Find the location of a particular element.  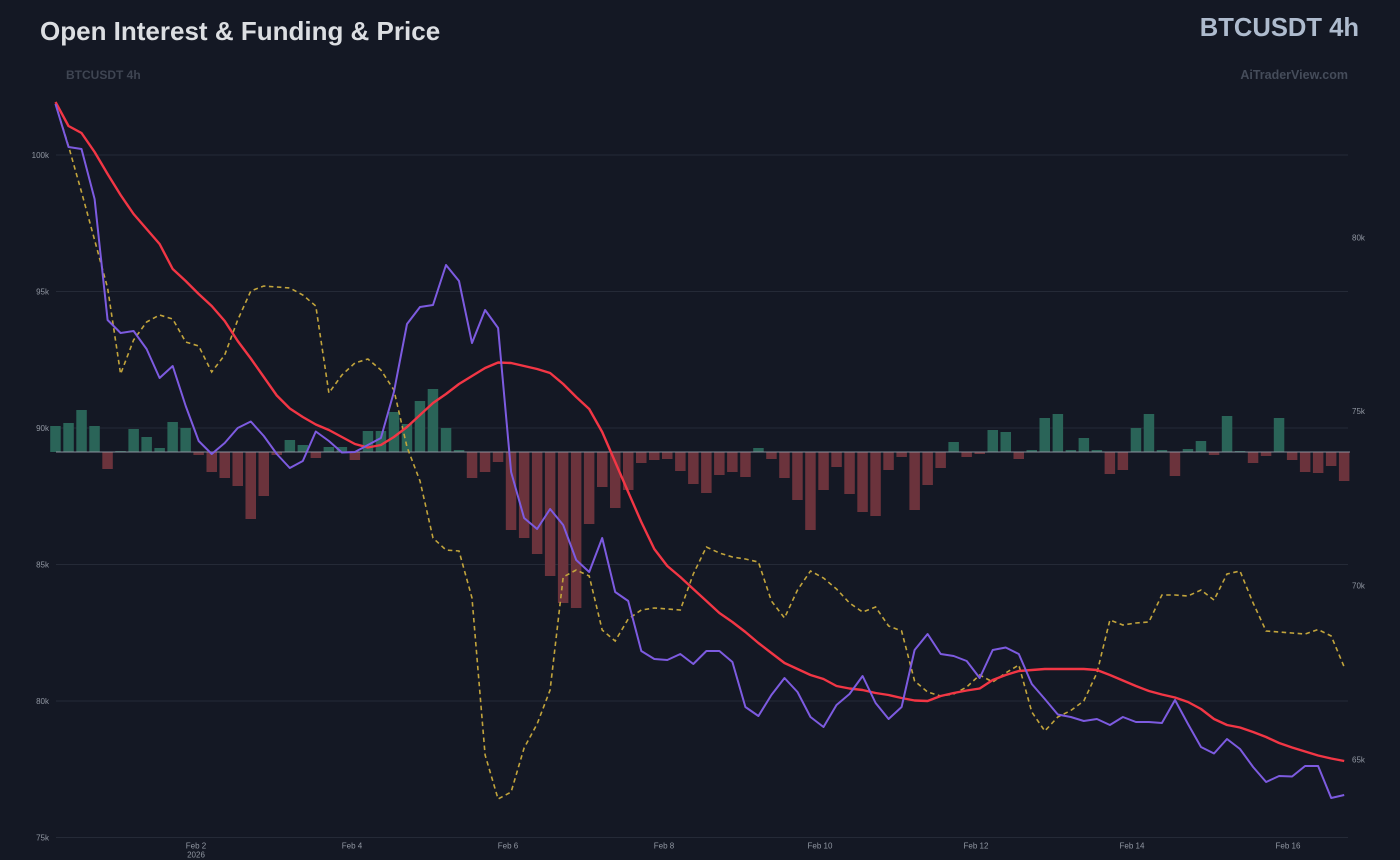

svg-text: Feb 12 is located at coordinates (976, 846).